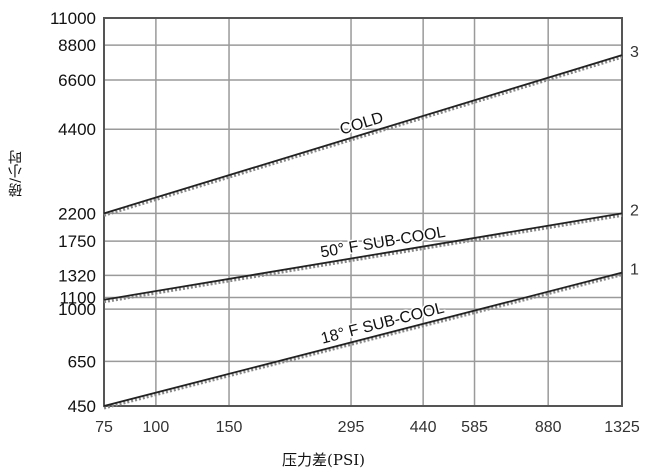 The height and width of the screenshot is (474, 647). Describe the element at coordinates (77, 298) in the screenshot. I see `y-tick-label: 1100` at that location.